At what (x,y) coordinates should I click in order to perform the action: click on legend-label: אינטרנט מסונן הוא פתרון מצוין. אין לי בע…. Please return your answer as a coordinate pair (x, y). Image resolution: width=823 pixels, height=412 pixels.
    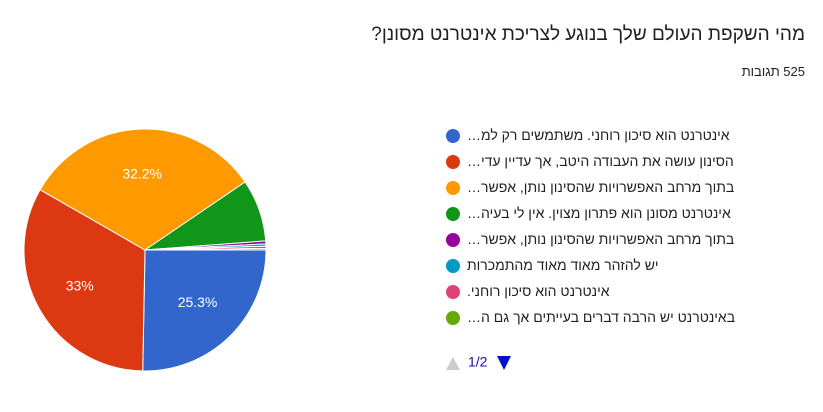
    Looking at the image, I should click on (599, 213).